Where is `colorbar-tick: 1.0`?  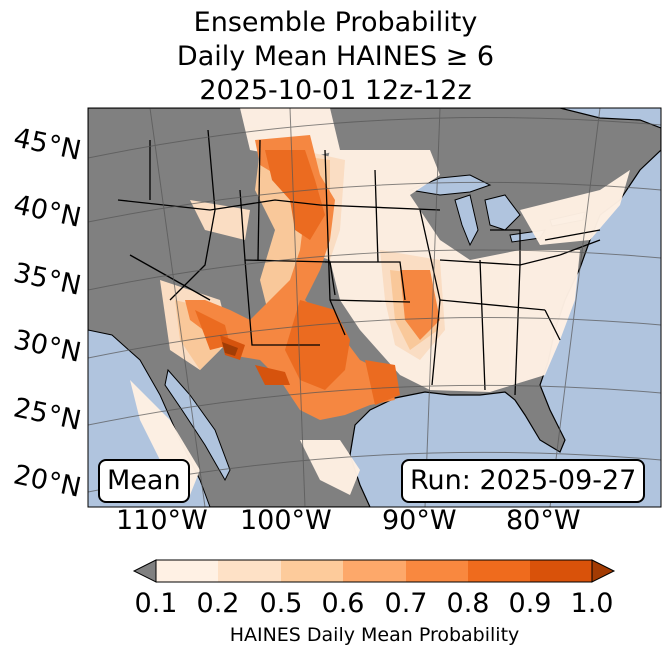
colorbar-tick: 1.0 is located at coordinates (592, 603).